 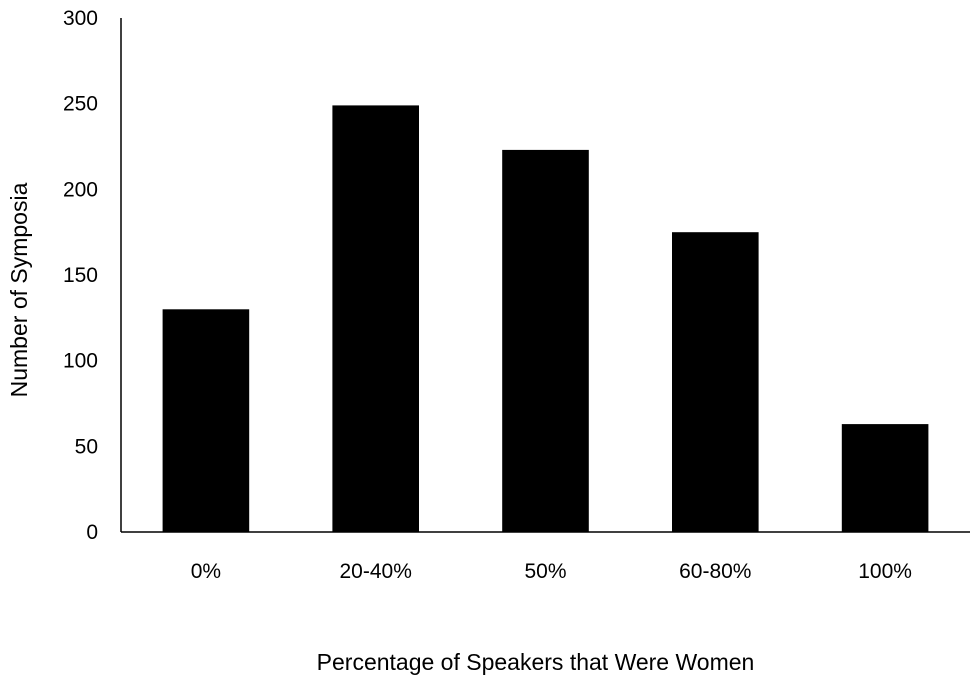 I want to click on x-axis-categories: 0% 20-40% 50% 60-80% 100%, so click(x=551, y=571).